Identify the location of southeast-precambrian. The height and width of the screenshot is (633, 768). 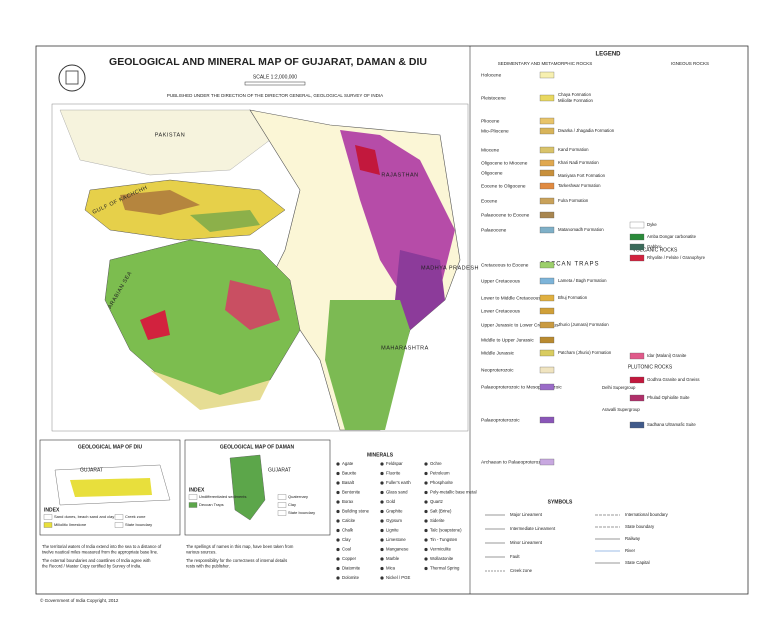
(420, 290).